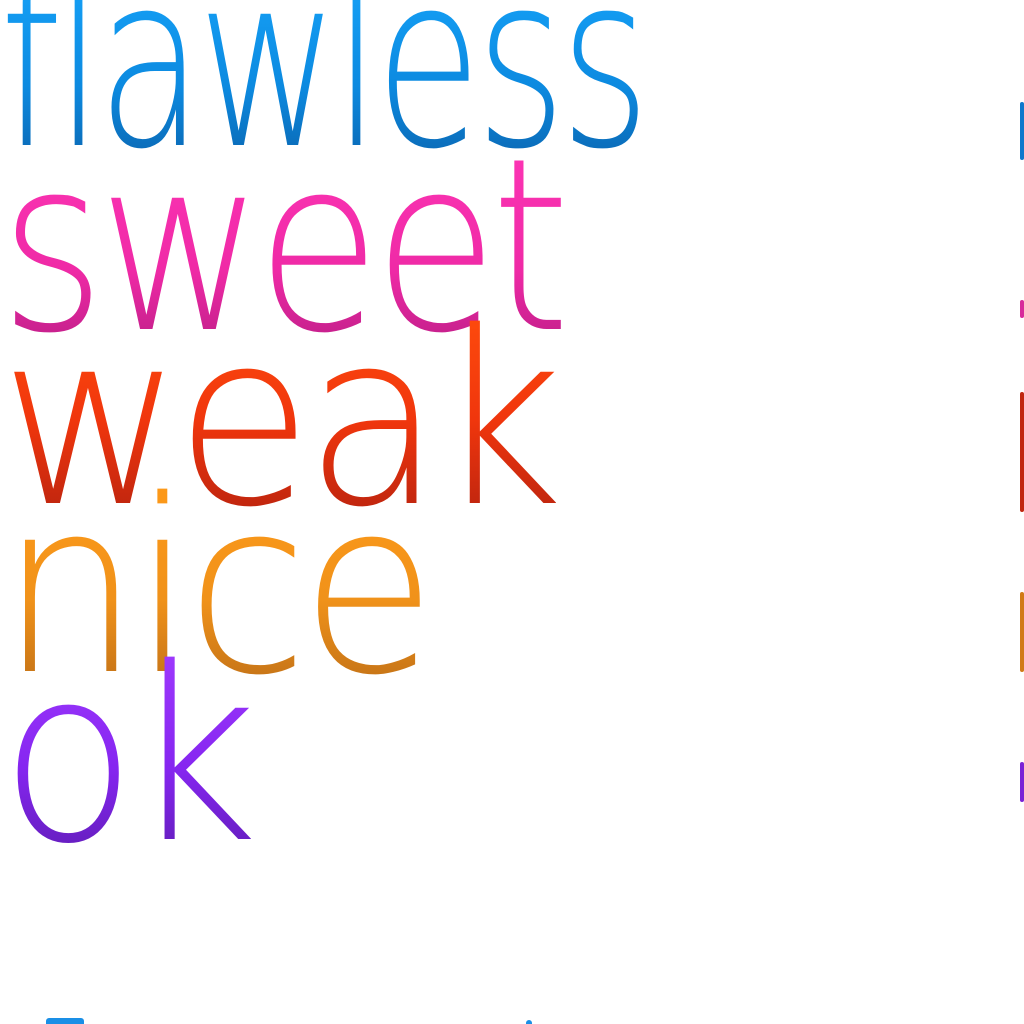 Image resolution: width=1024 pixels, height=1024 pixels. Describe the element at coordinates (1022, 452) in the screenshot. I see `edge-fragment-red` at that location.